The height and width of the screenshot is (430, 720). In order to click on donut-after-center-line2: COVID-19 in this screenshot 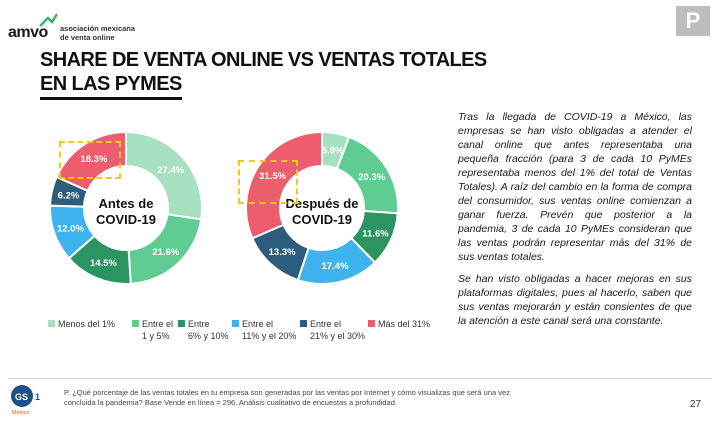, I will do `click(322, 219)`.